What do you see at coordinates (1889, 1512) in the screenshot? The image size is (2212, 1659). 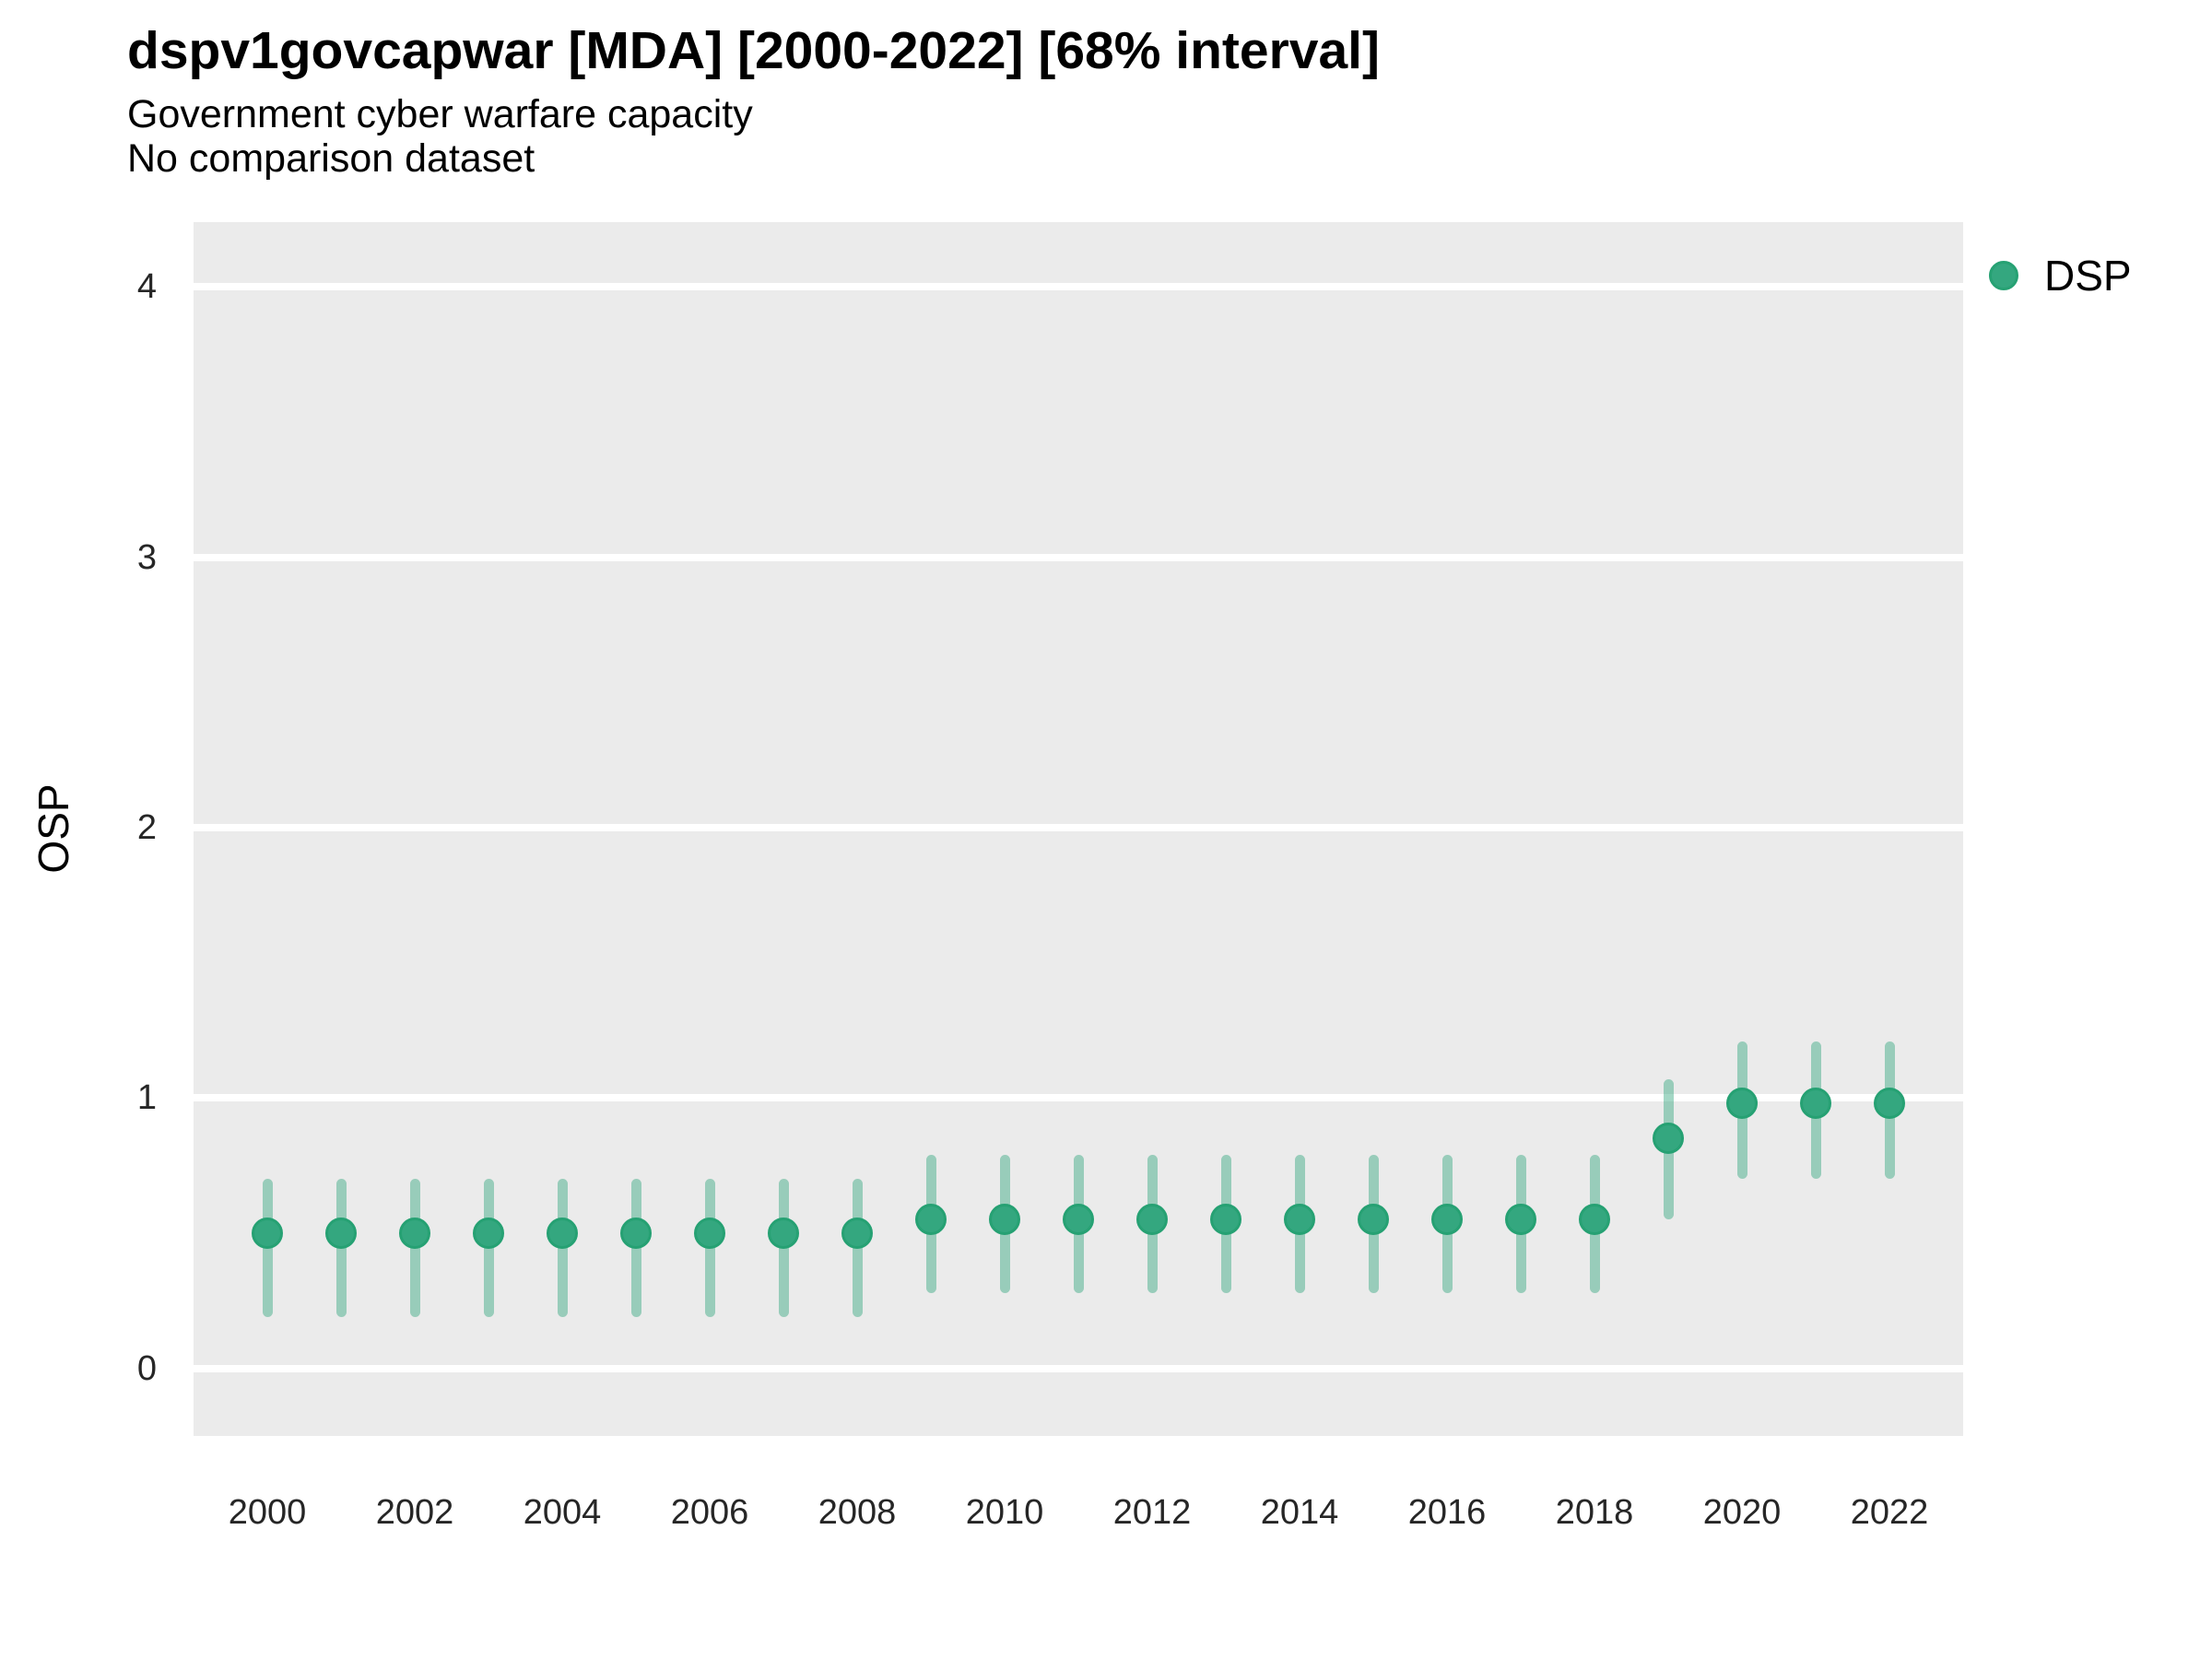 I see `x-tick-label-2022: 2022` at bounding box center [1889, 1512].